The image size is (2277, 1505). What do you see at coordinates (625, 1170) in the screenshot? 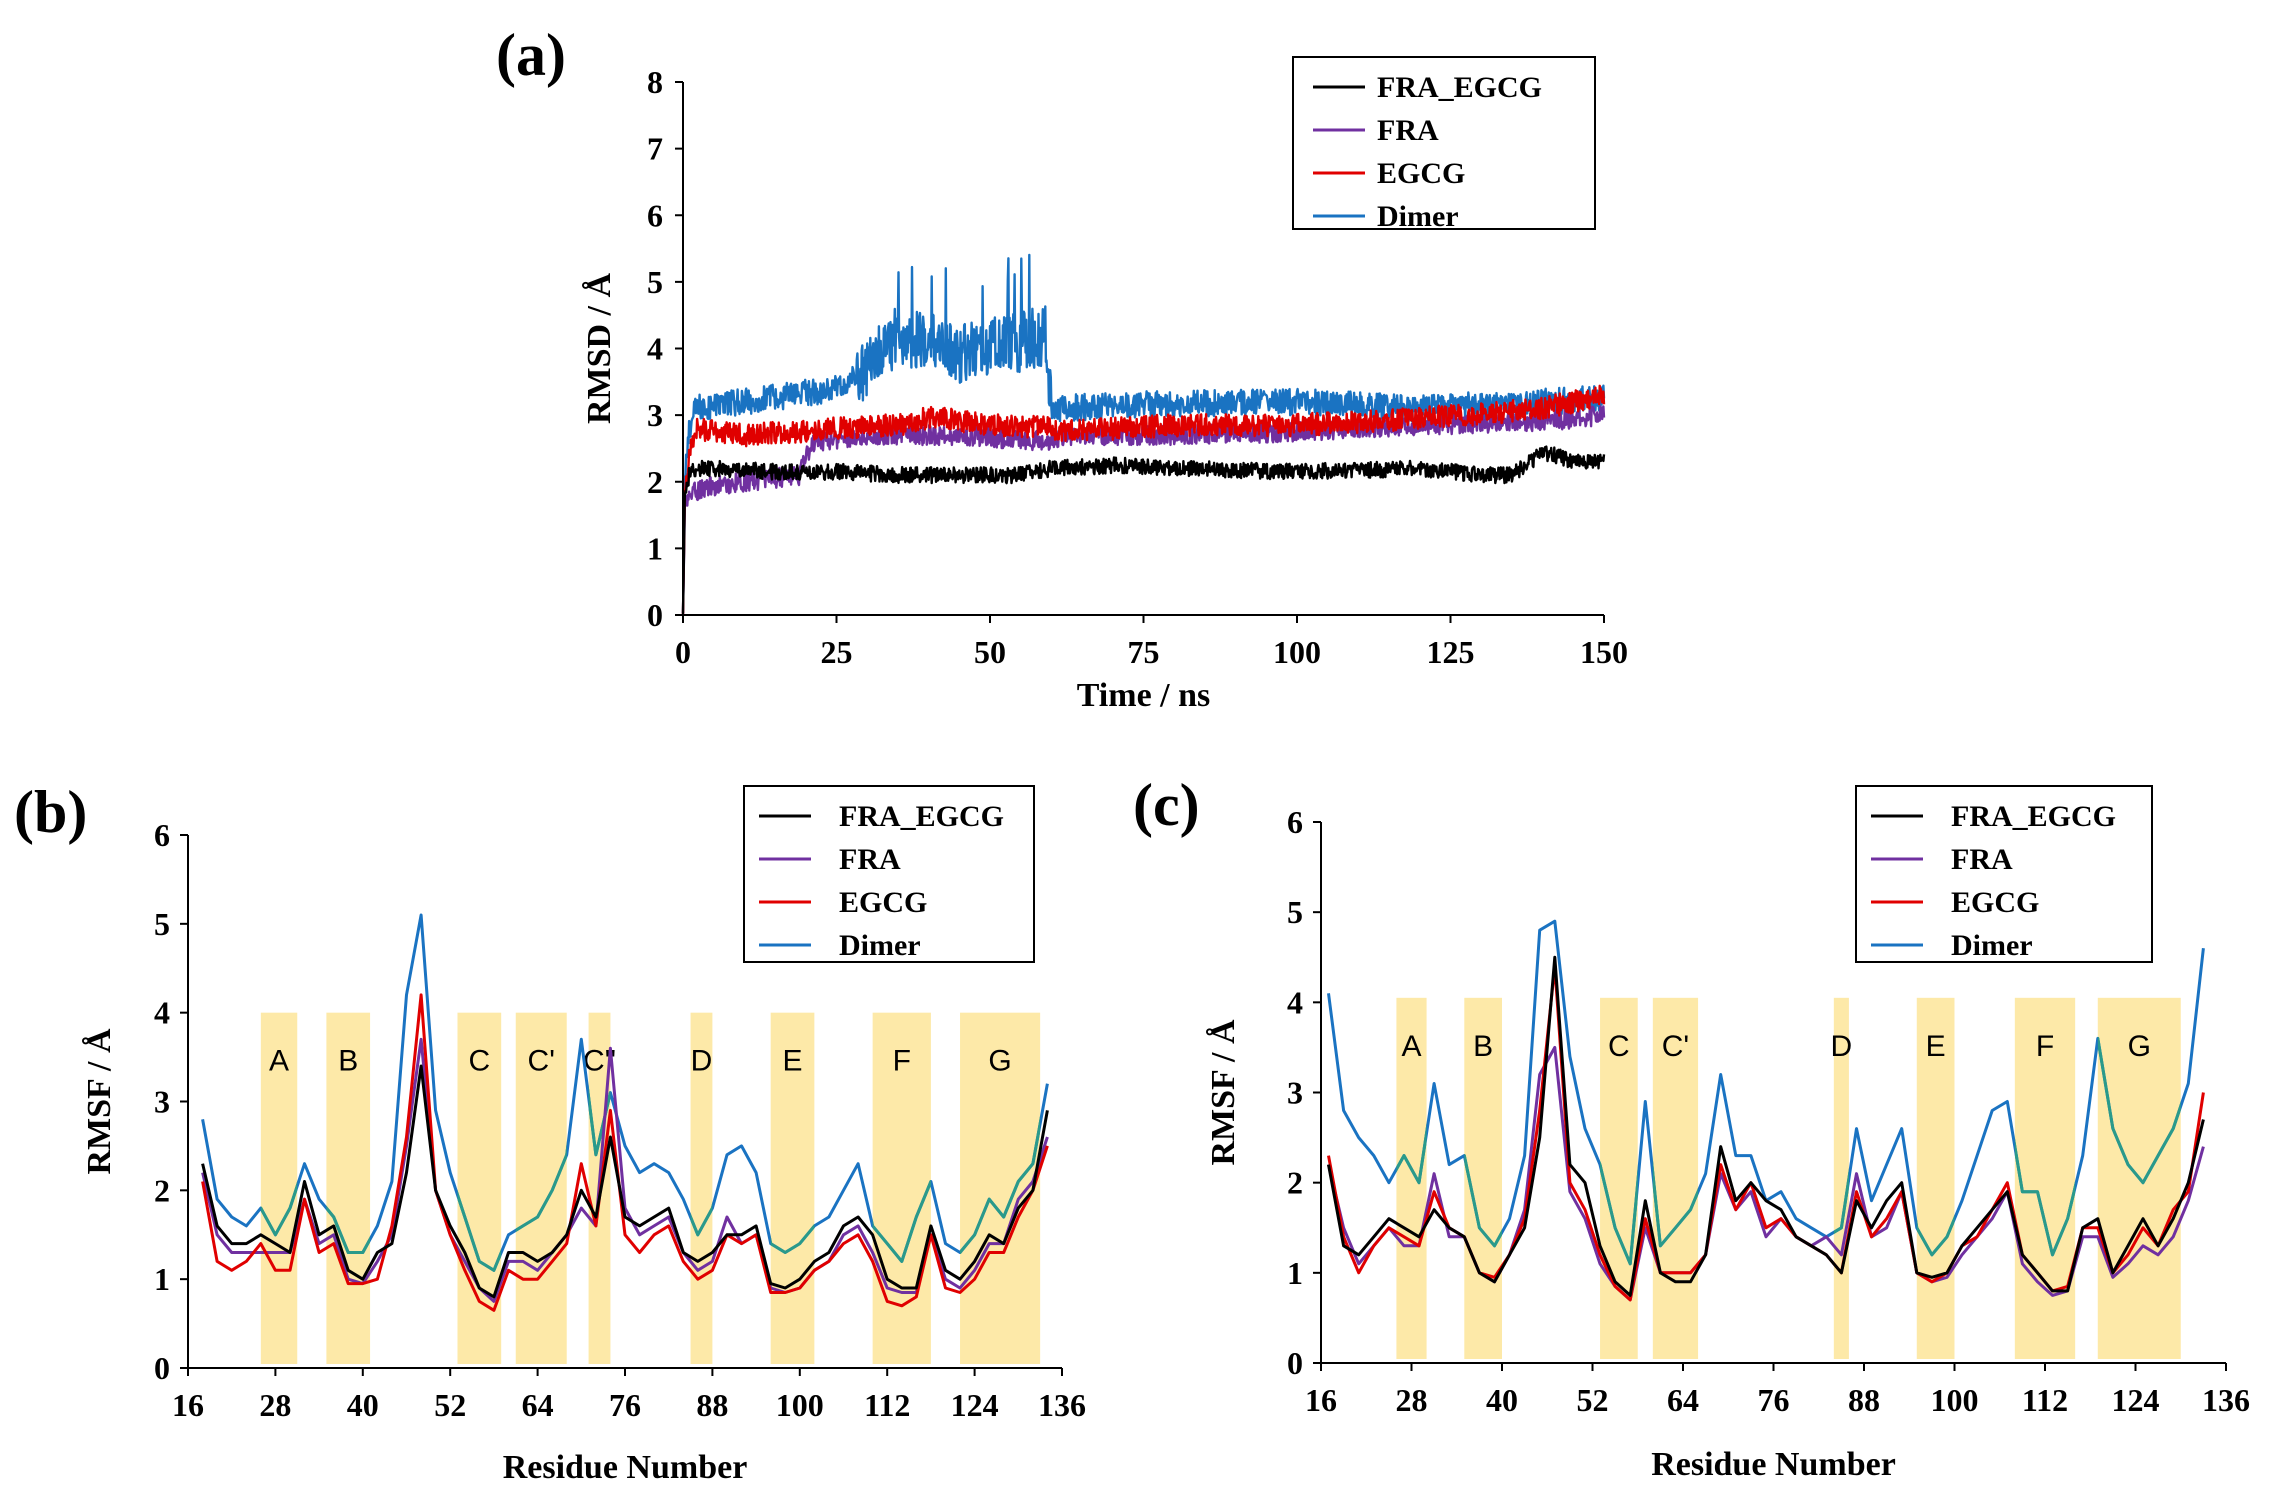
I see `series-line-fra` at bounding box center [625, 1170].